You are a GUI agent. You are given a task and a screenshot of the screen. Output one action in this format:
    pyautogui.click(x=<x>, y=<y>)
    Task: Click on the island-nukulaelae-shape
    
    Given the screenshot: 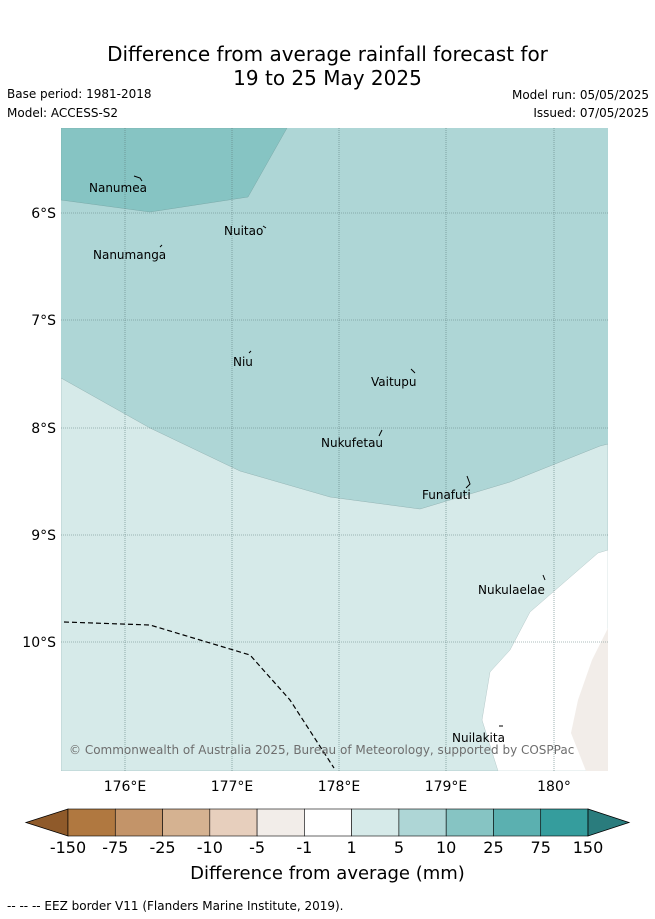 What is the action you would take?
    pyautogui.click(x=544, y=577)
    